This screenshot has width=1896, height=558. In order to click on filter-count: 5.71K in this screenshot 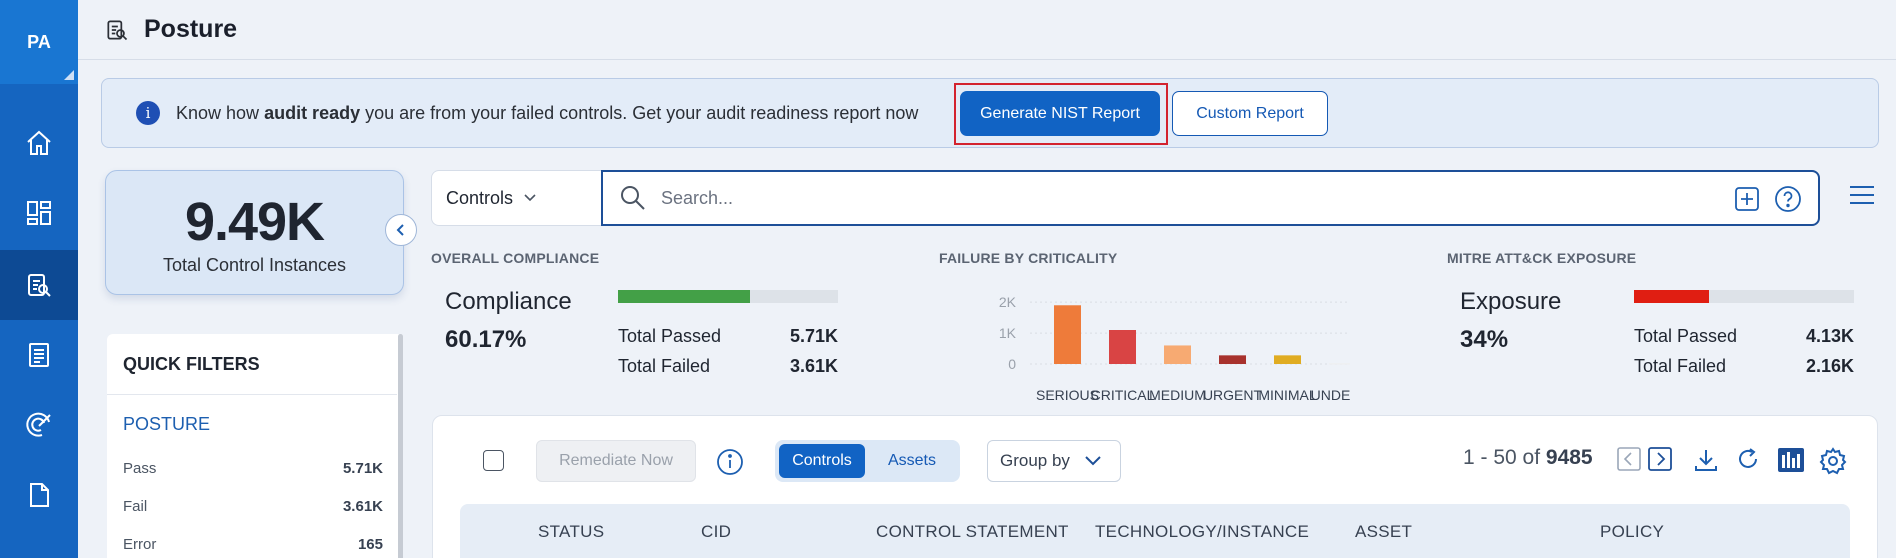, I will do `click(362, 468)`.